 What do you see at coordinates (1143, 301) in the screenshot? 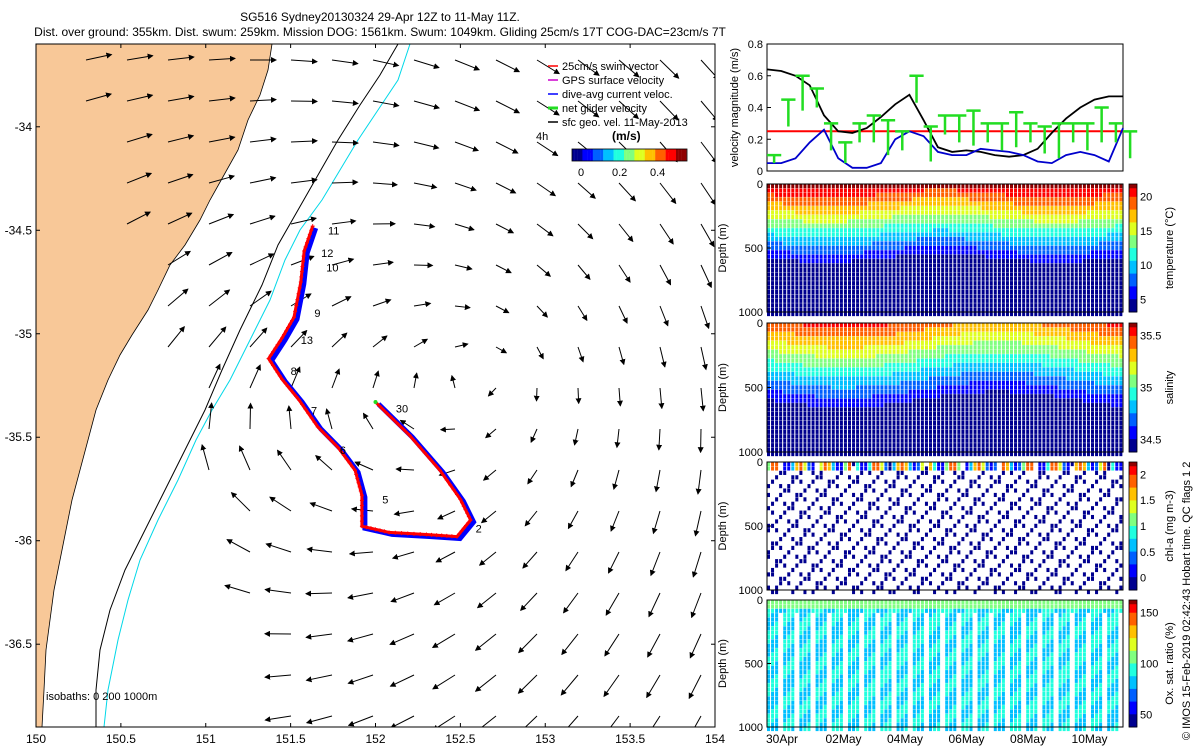
I see `panel-colorbar-tick: 5` at bounding box center [1143, 301].